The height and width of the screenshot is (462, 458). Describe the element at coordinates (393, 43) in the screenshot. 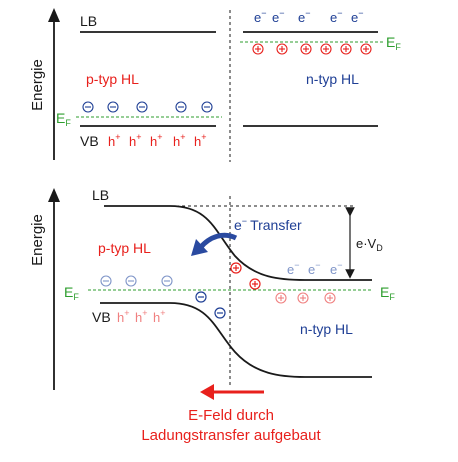

I see `top-n-ef-label: EF` at that location.